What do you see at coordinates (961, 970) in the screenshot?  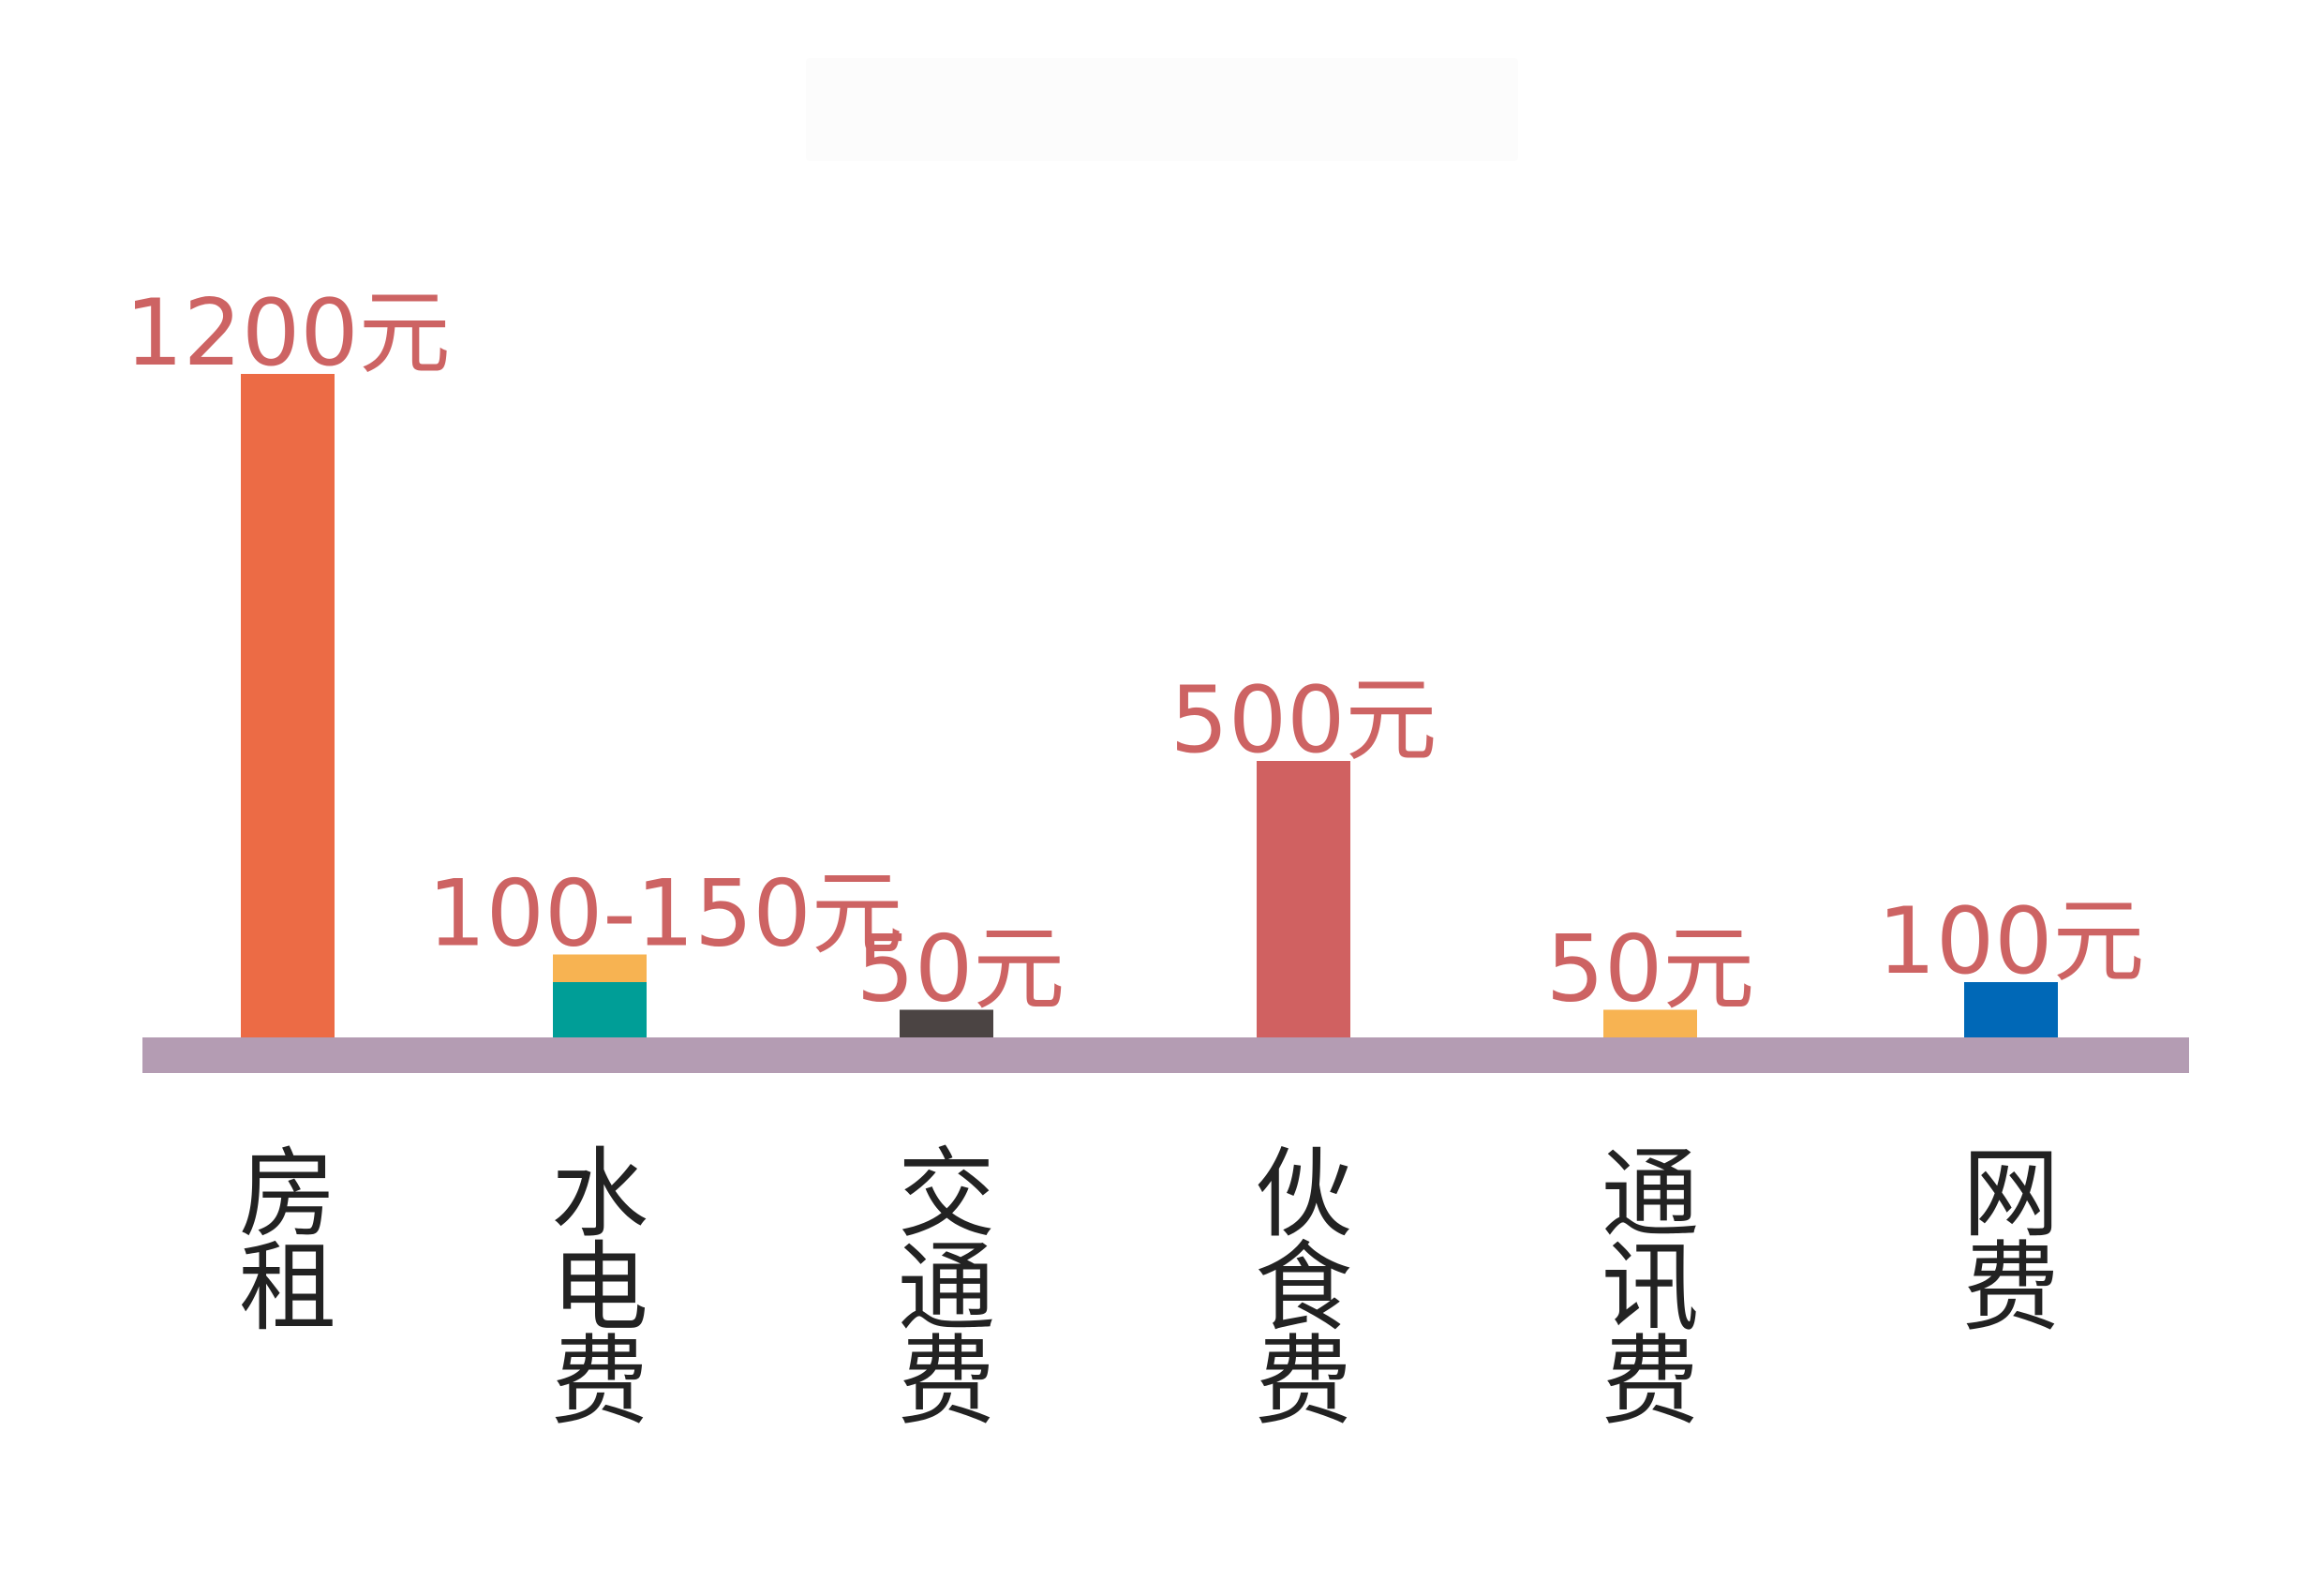 I see `value-label-3: 50元` at bounding box center [961, 970].